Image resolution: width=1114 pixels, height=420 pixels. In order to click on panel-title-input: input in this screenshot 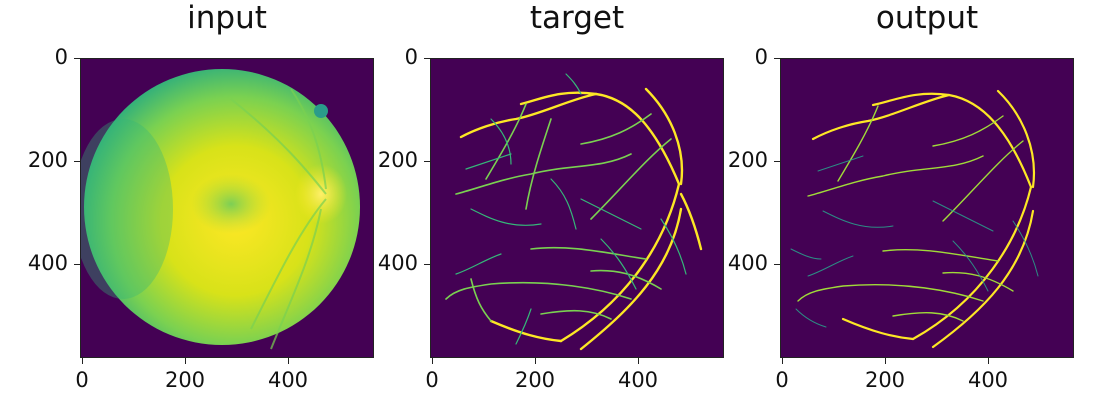, I will do `click(227, 18)`.